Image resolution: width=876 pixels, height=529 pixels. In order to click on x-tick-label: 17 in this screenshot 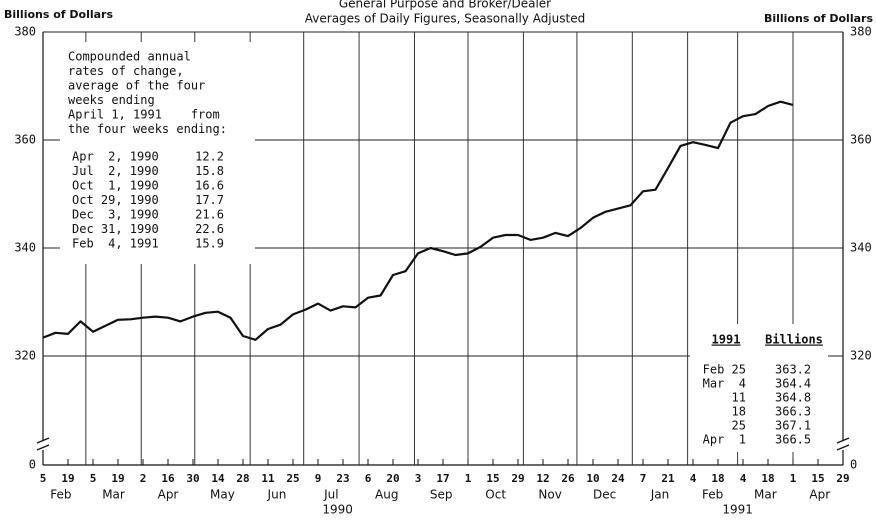, I will do `click(442, 478)`.